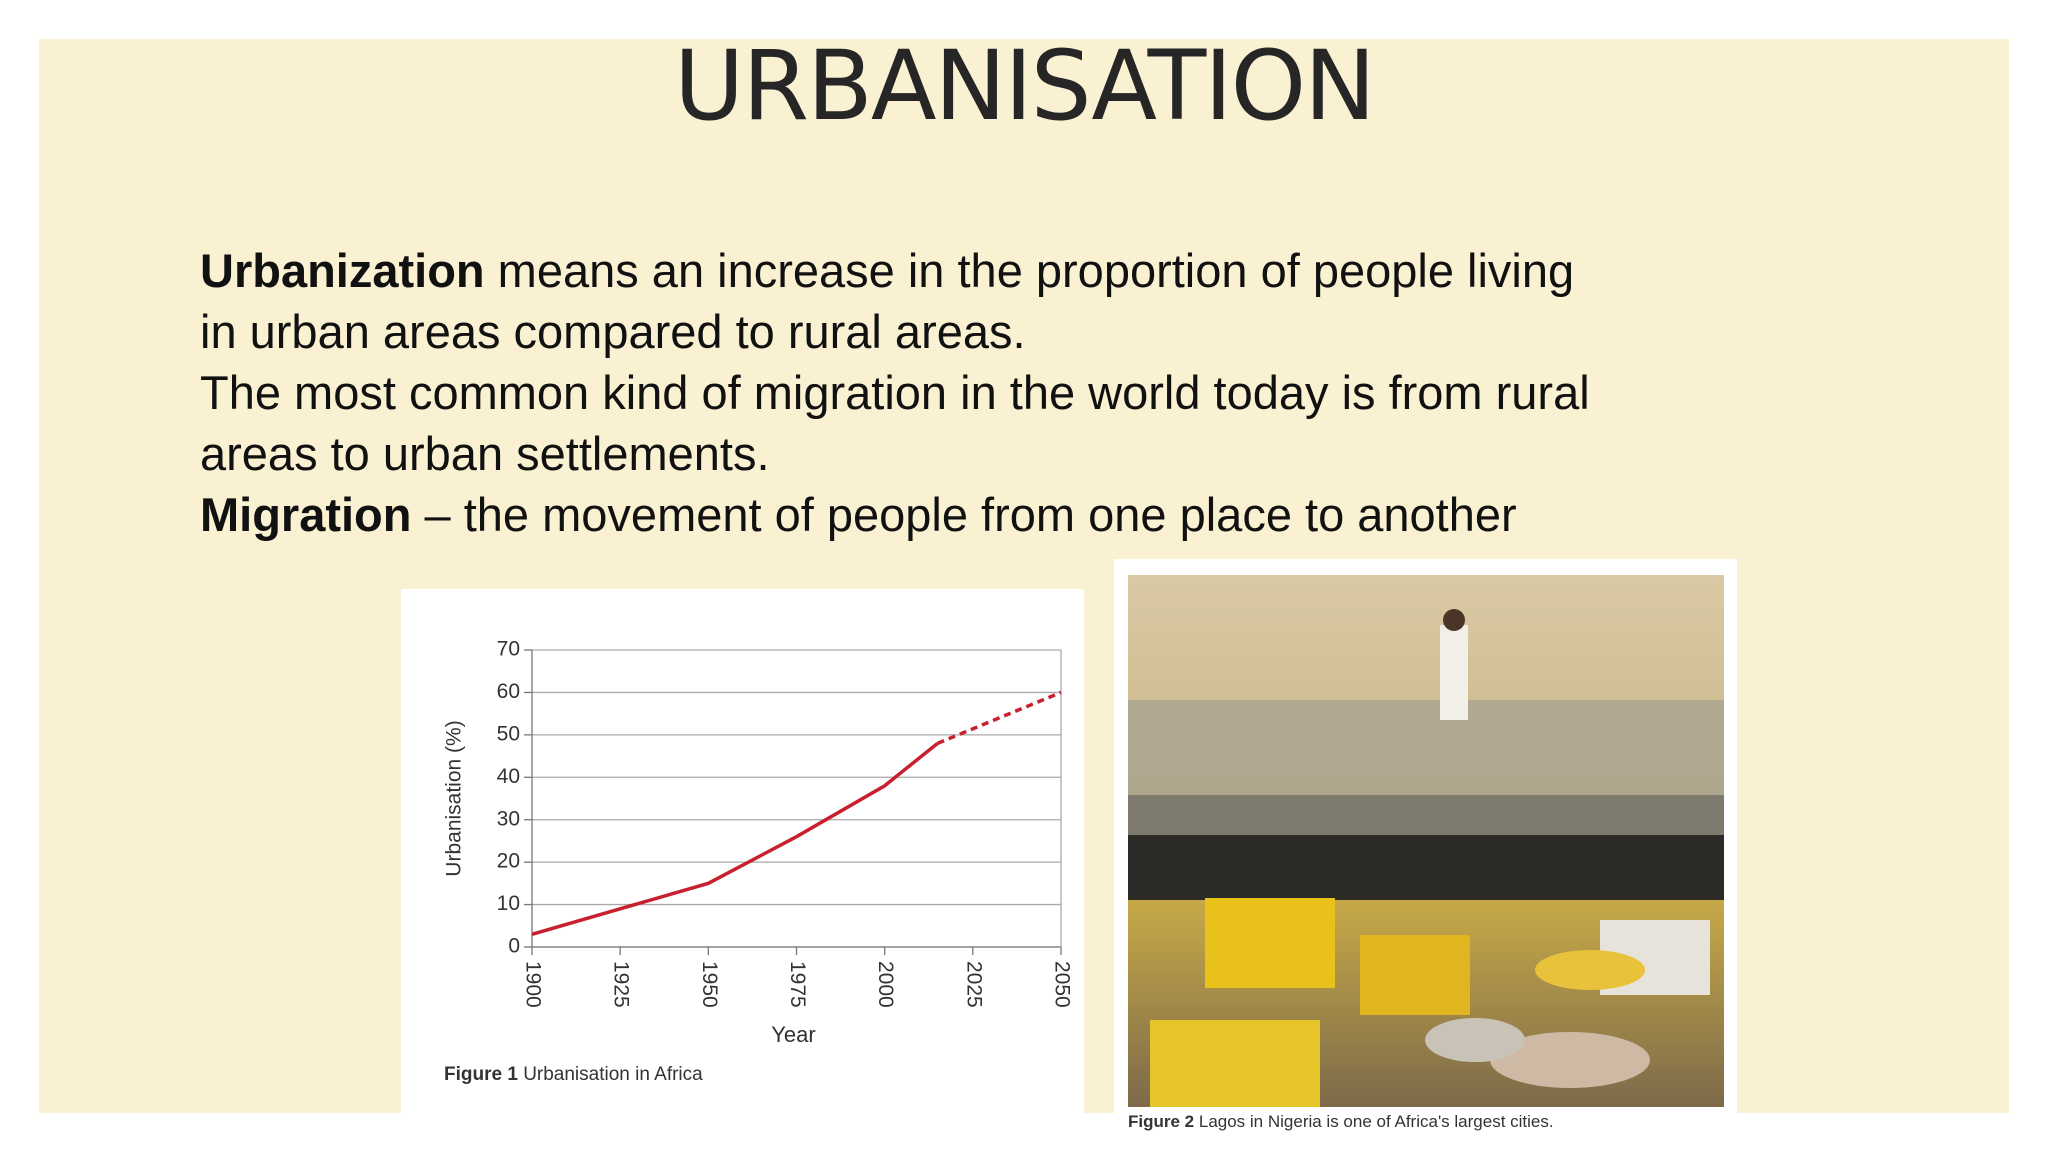  Describe the element at coordinates (973, 984) in the screenshot. I see `x-tick-label: 2025` at that location.